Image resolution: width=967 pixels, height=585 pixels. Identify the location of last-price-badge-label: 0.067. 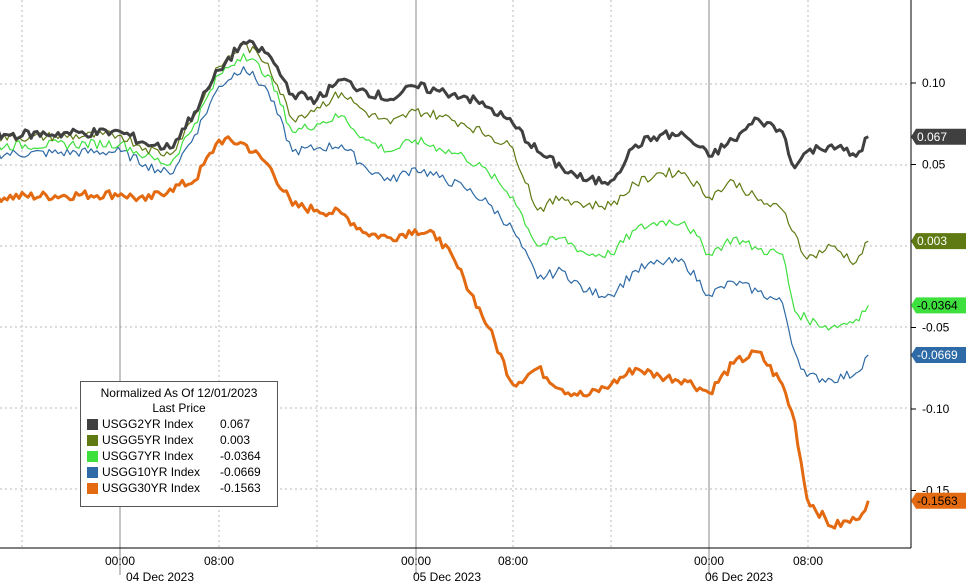
(932, 137).